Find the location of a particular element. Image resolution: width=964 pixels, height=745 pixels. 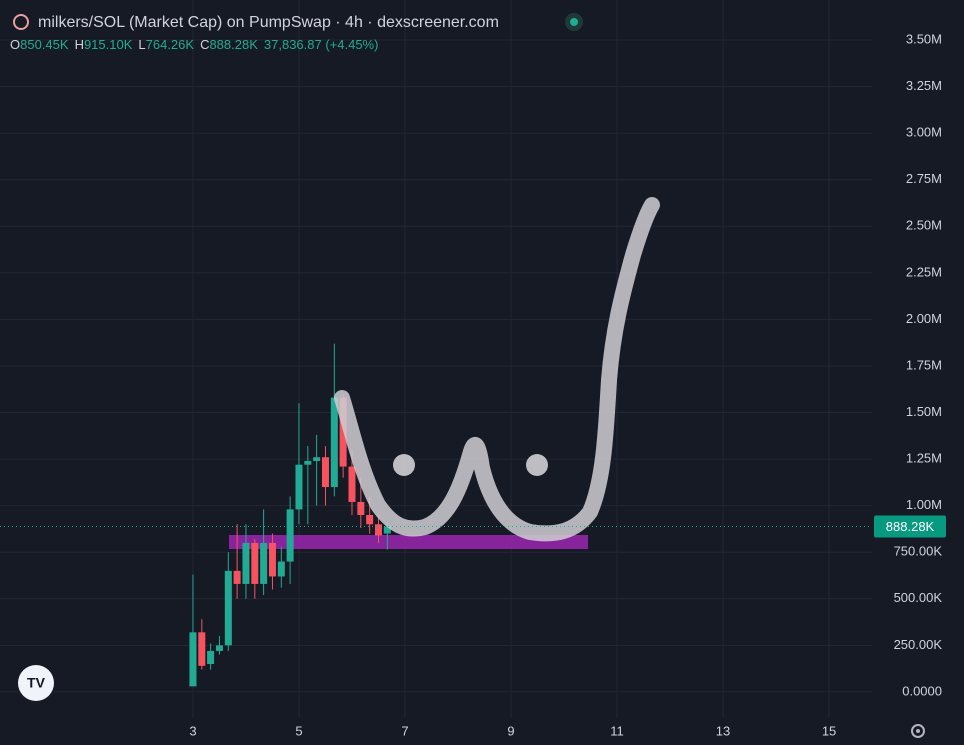

price-tag is located at coordinates (910, 526).